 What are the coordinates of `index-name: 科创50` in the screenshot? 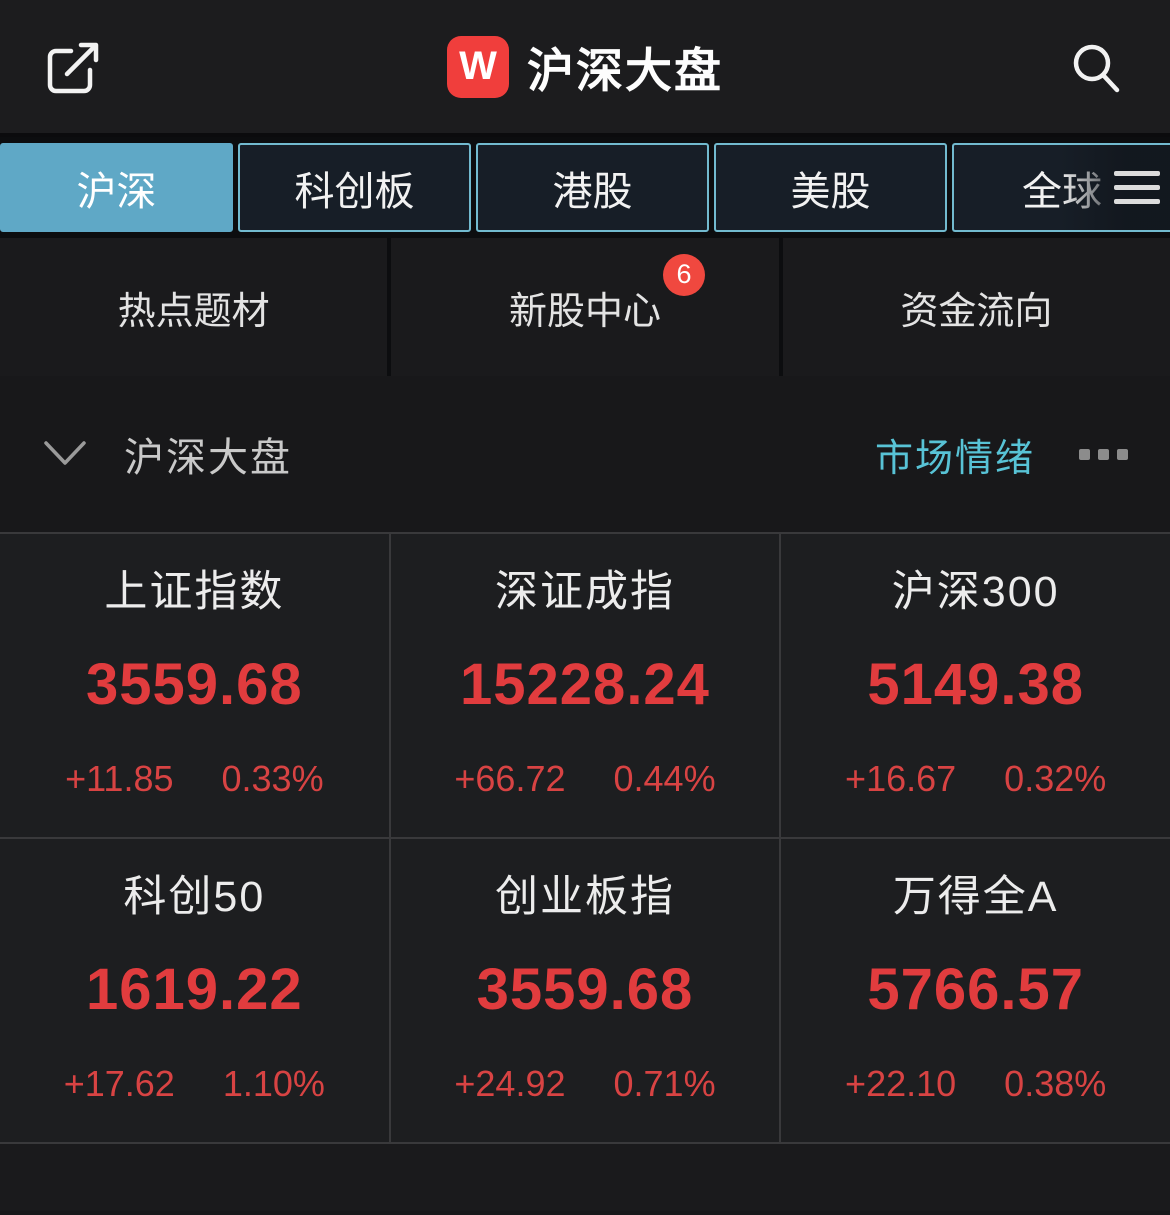 It's located at (194, 897).